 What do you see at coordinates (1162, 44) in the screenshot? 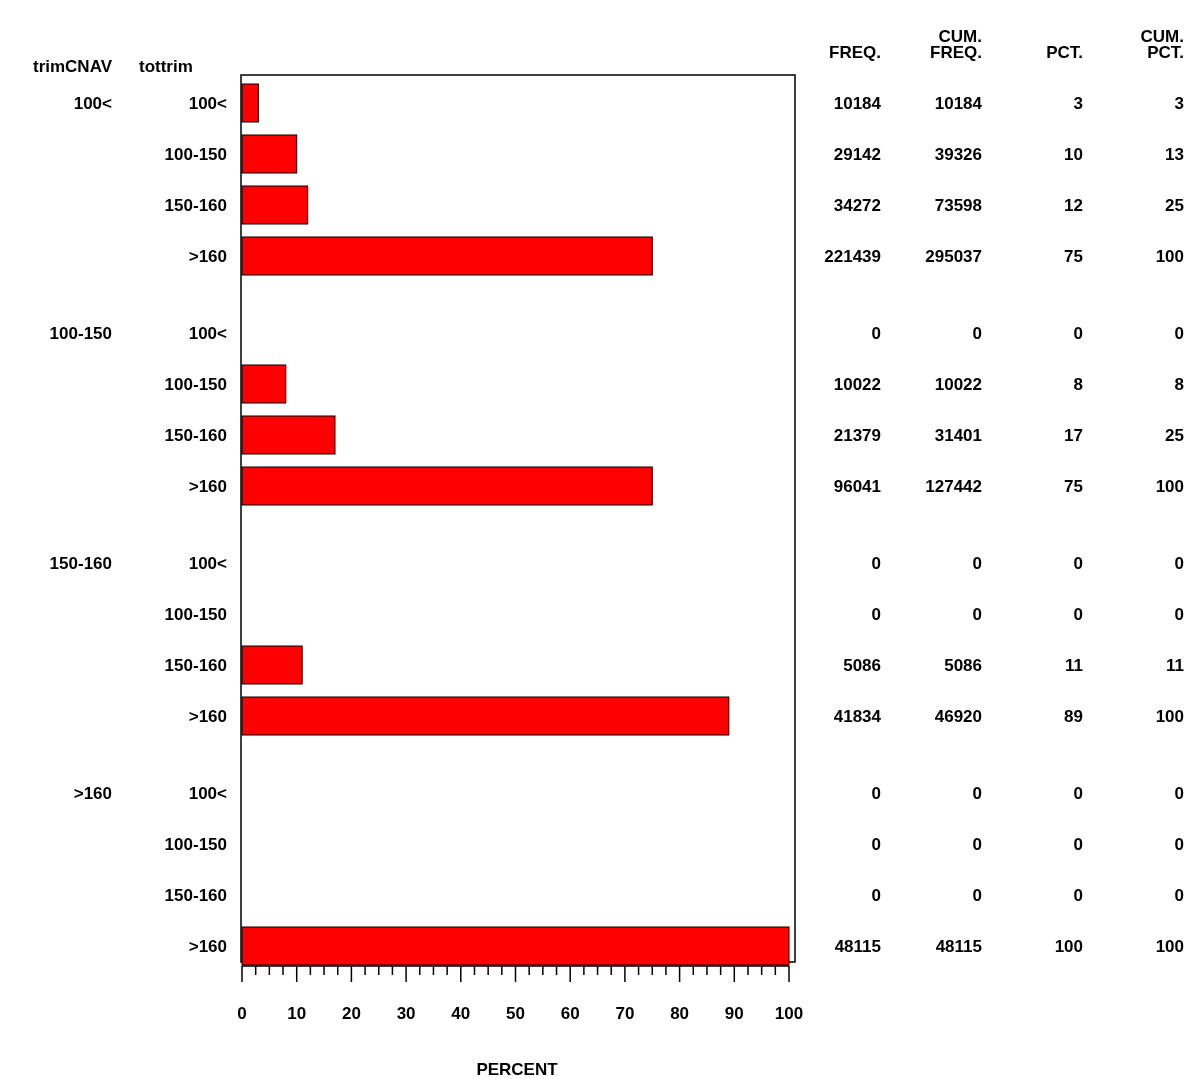
I see `x-tick-label: CUM. PCT.` at bounding box center [1162, 44].